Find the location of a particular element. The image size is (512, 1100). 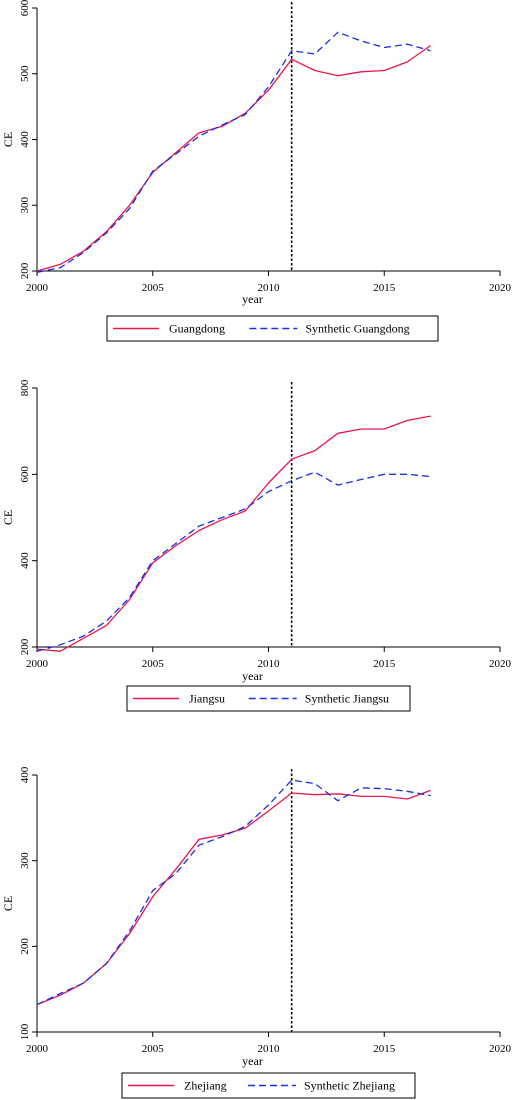

y-tick-label: 800 is located at coordinates (25, 387).